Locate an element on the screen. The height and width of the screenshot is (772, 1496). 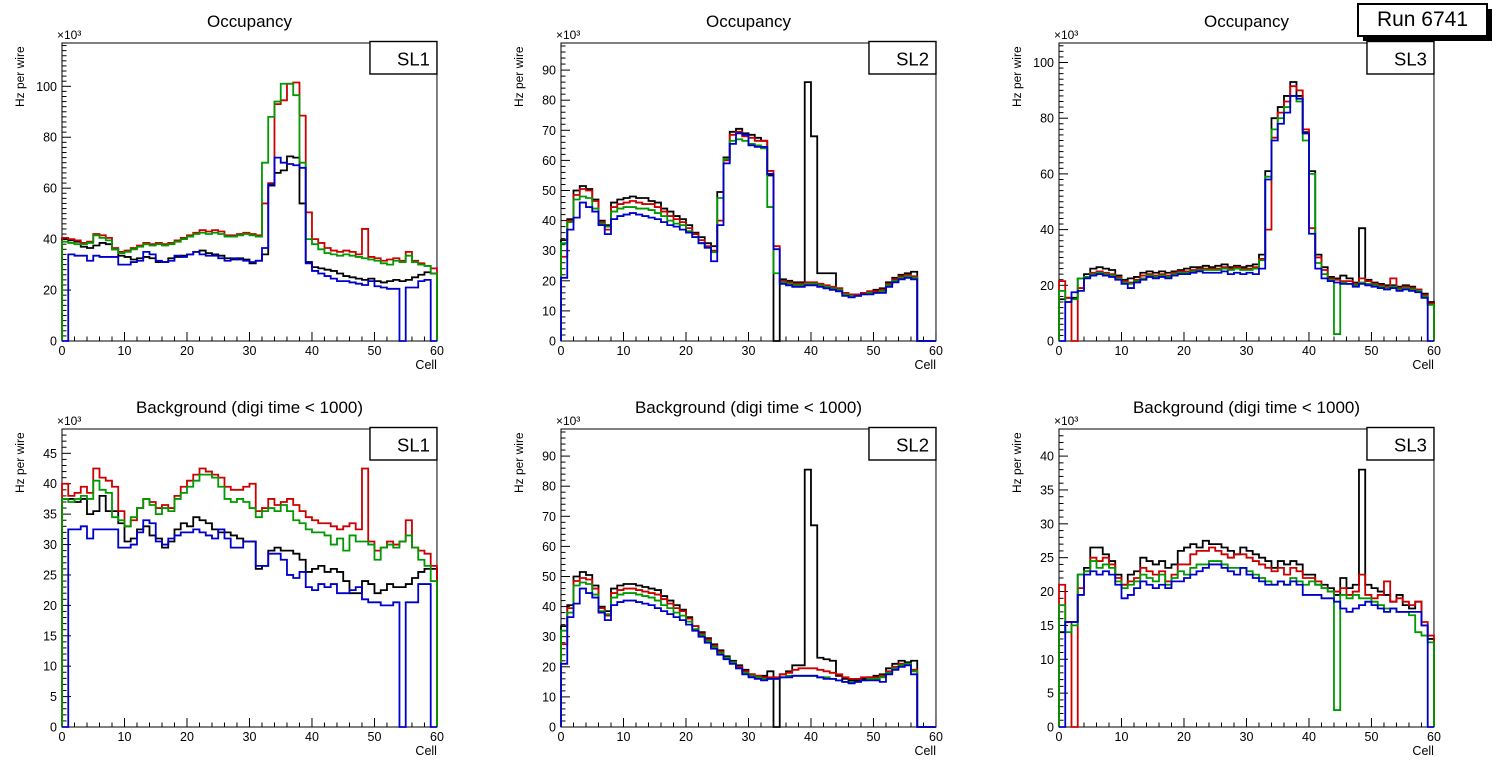
y-axis-tick-label: 100 is located at coordinates (1043, 63).